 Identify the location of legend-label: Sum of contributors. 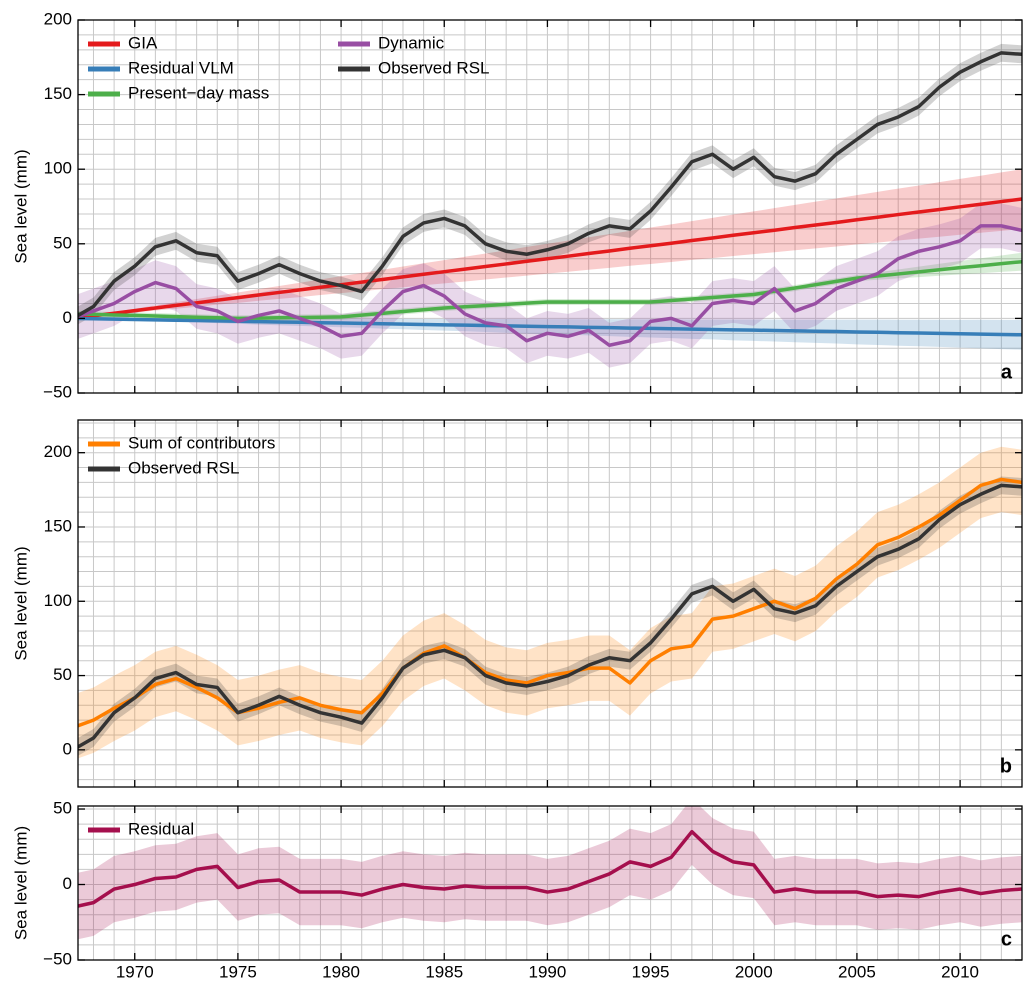
(201, 442).